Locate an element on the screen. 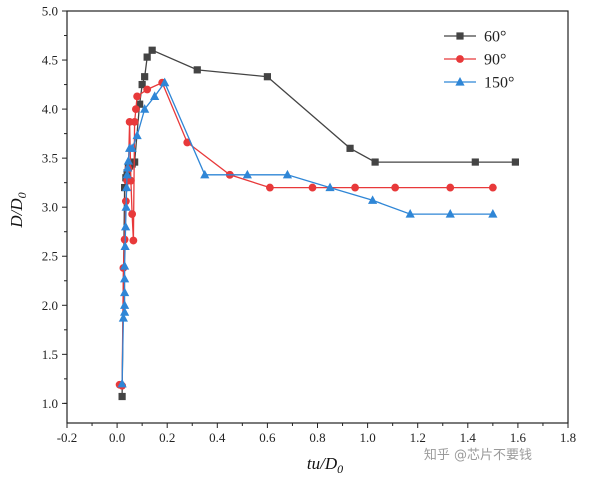 The height and width of the screenshot is (479, 591). x-tick-label: 1.6 is located at coordinates (518, 437).